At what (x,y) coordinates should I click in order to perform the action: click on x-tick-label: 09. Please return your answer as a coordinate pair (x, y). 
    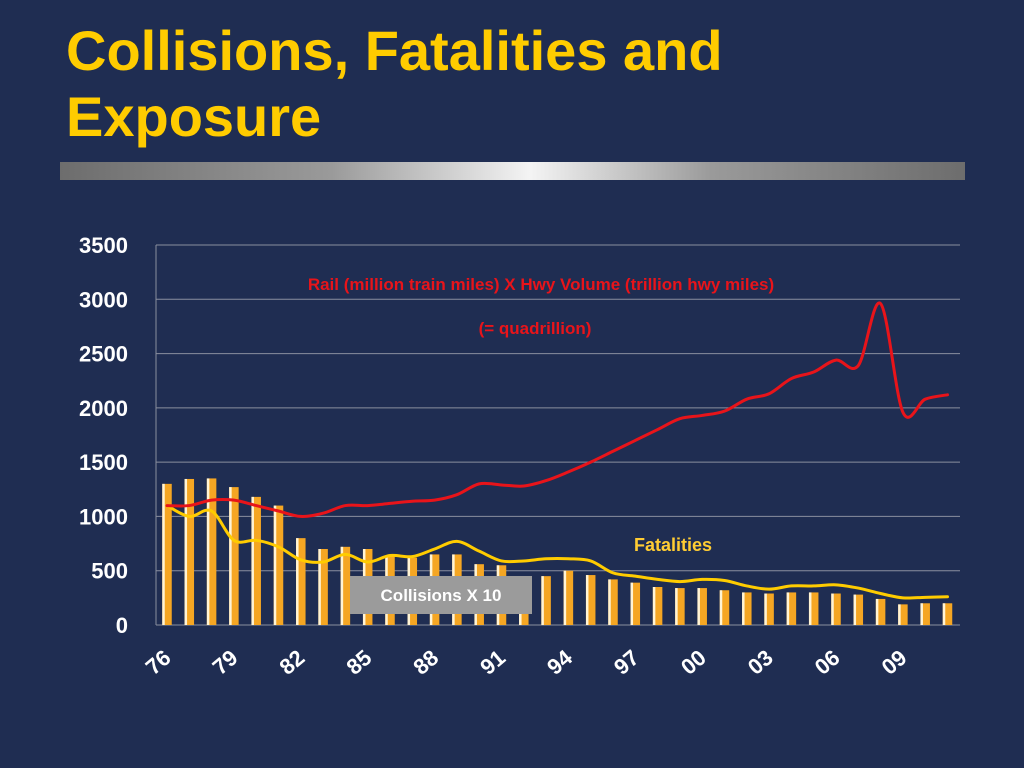
    Looking at the image, I should click on (894, 662).